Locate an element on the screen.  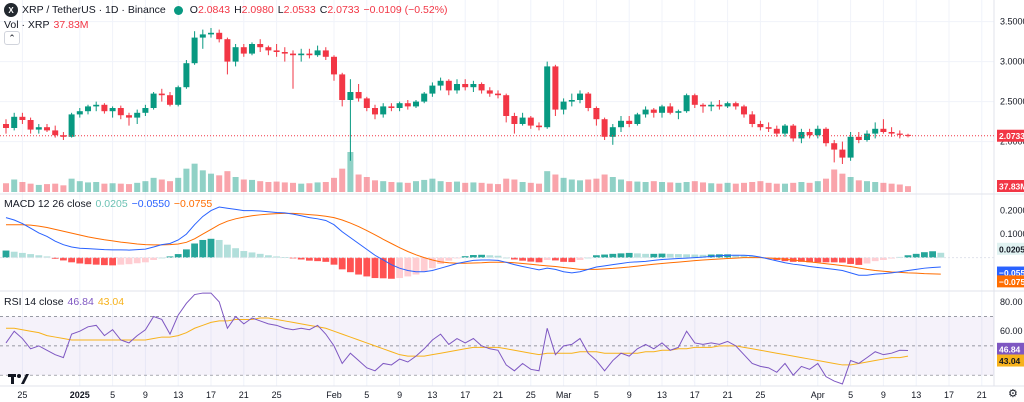
tradingview-logo-shape is located at coordinates (18, 379).